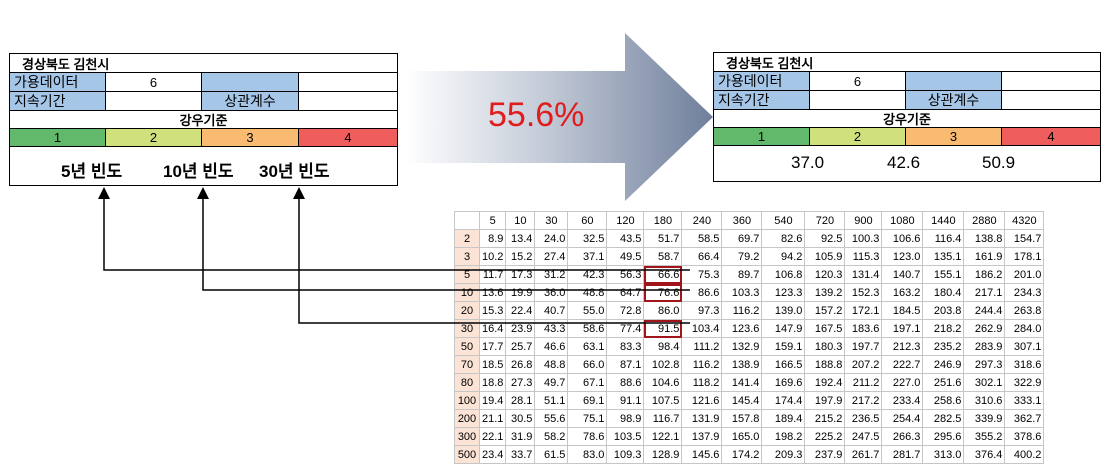  What do you see at coordinates (587, 454) in the screenshot?
I see `table-cell: 83.0` at bounding box center [587, 454].